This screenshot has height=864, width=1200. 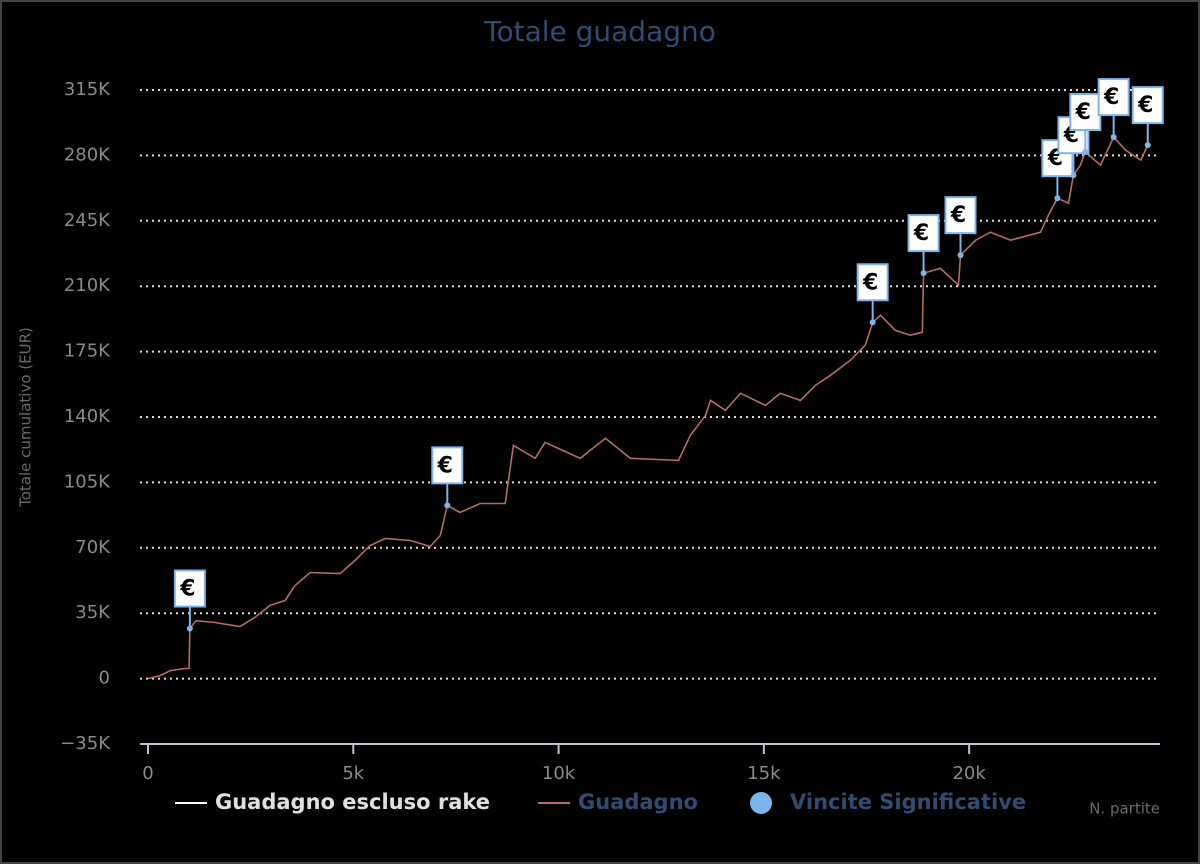 I want to click on legend-symbol, so click(x=761, y=803).